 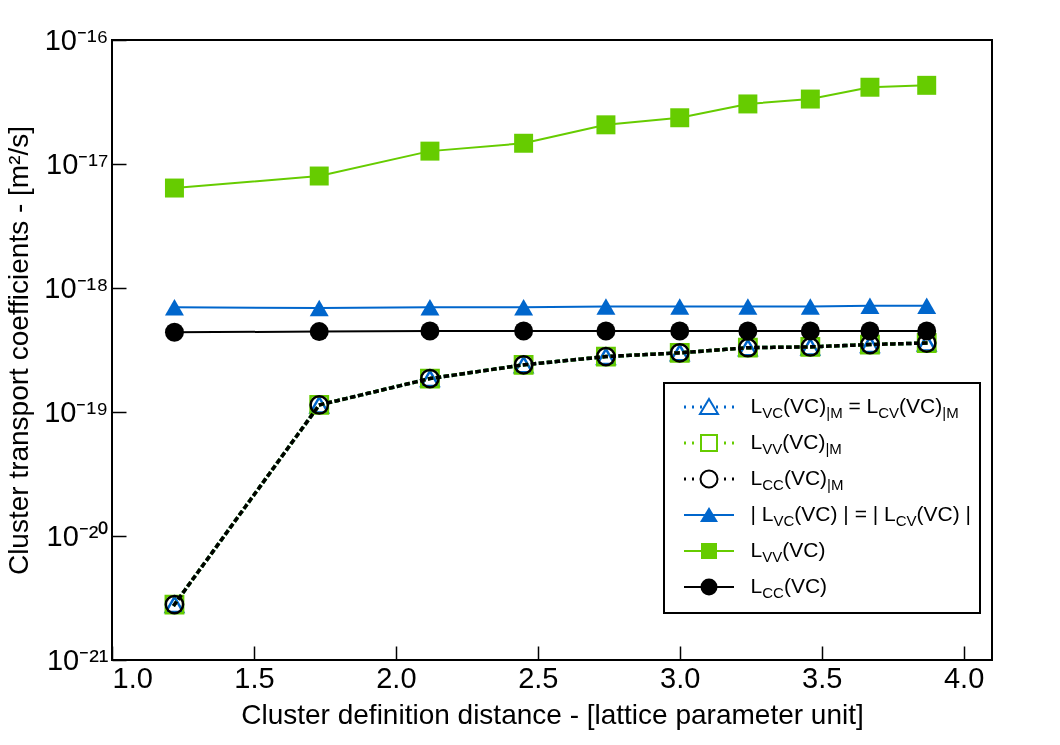 I want to click on y-tick-label: 10⁻¹⁷, so click(x=77, y=163).